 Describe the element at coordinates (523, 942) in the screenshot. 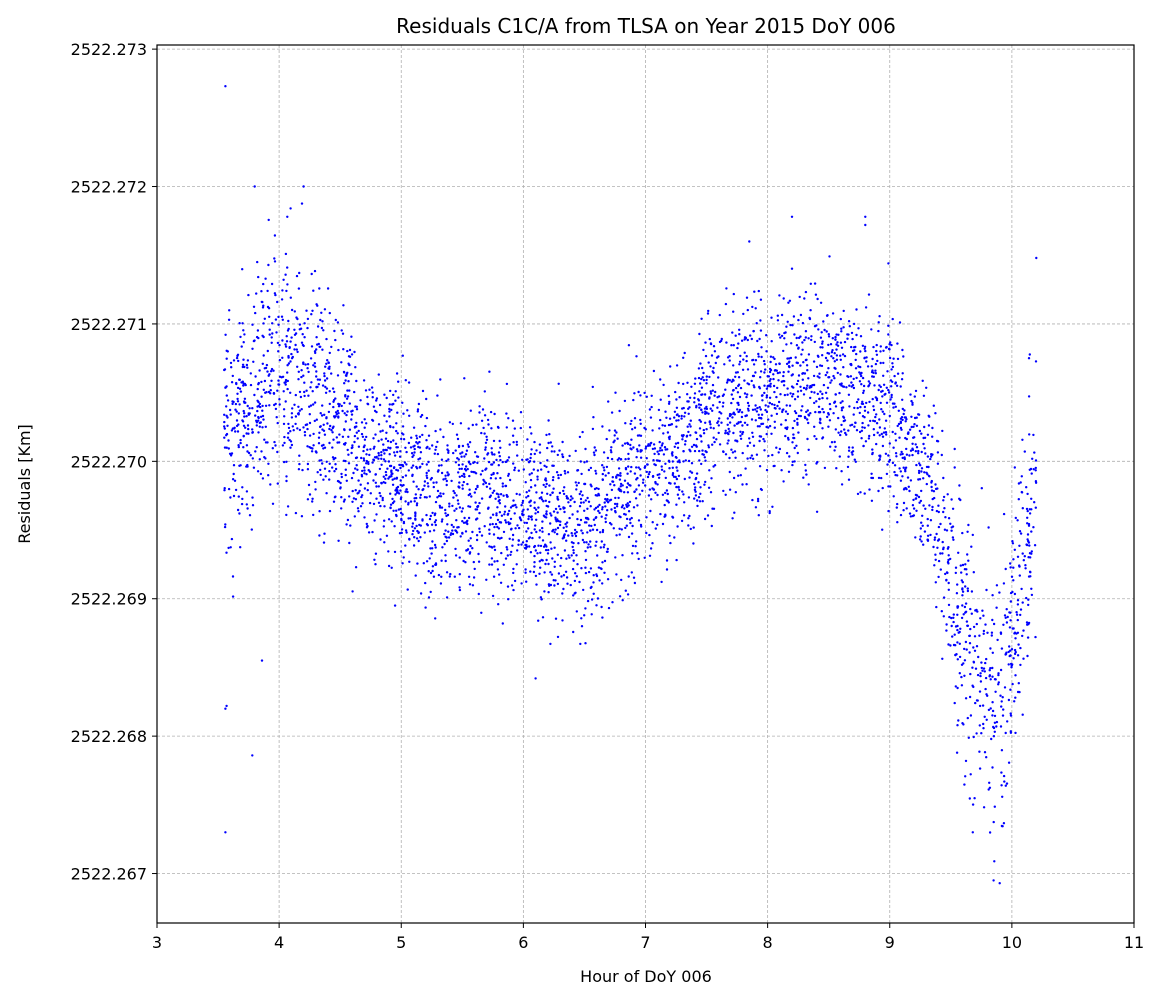

I see `x-tick-label: 6` at that location.